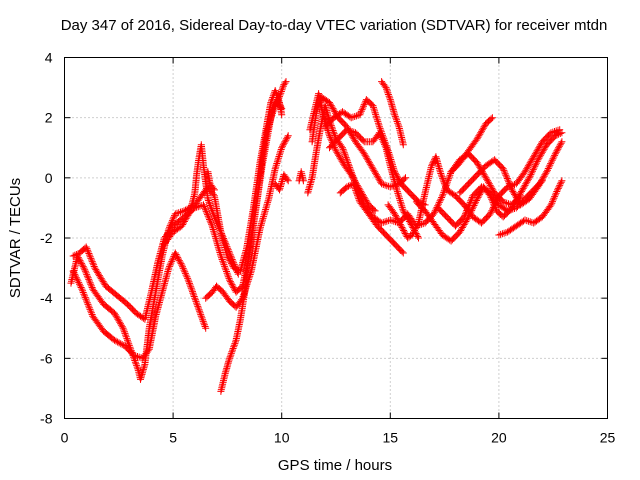  Describe the element at coordinates (15, 238) in the screenshot. I see `y-axis-title: SDTVAR / TECUs` at that location.